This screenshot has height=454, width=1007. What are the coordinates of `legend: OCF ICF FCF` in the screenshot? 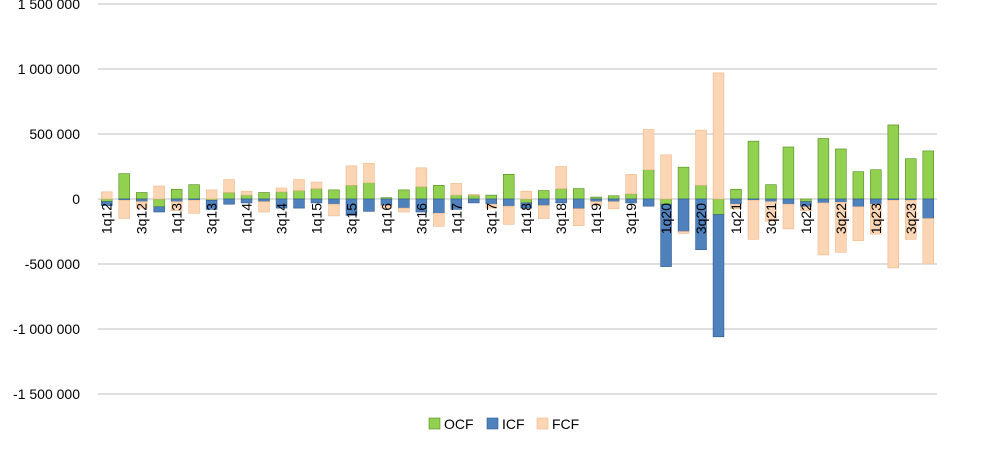 It's located at (503, 424).